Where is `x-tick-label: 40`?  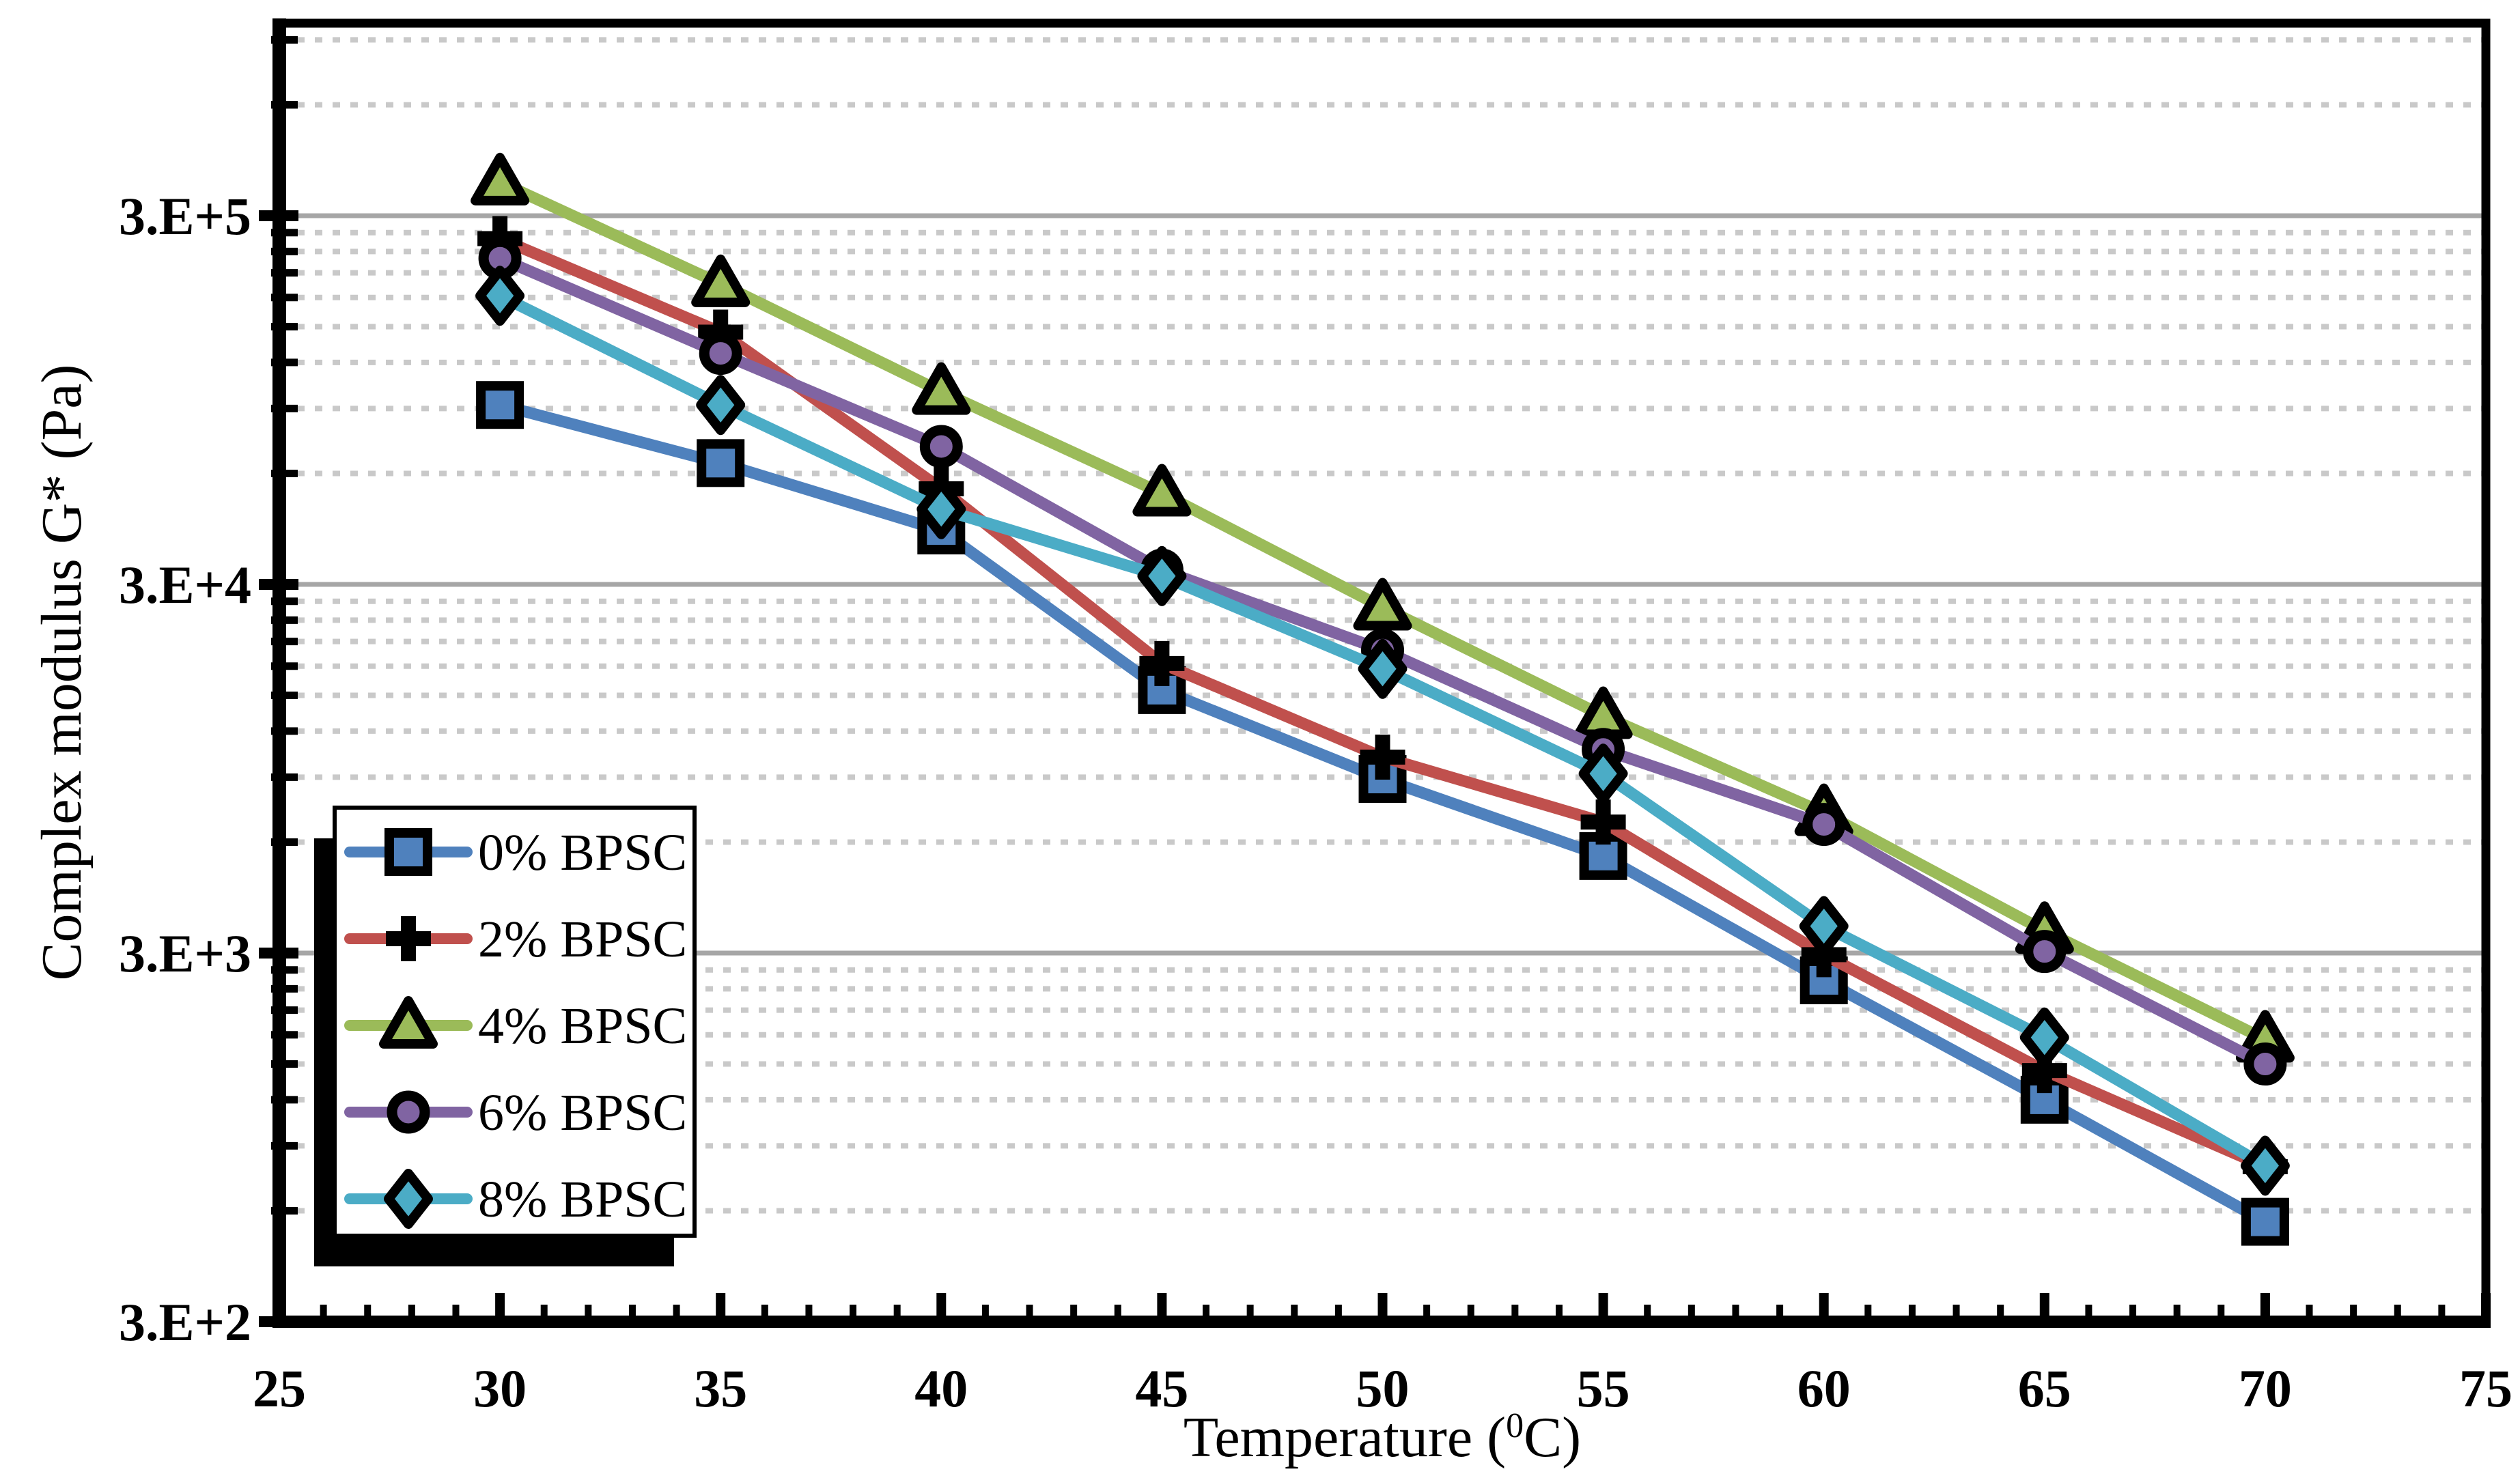
x-tick-label: 40 is located at coordinates (941, 1388).